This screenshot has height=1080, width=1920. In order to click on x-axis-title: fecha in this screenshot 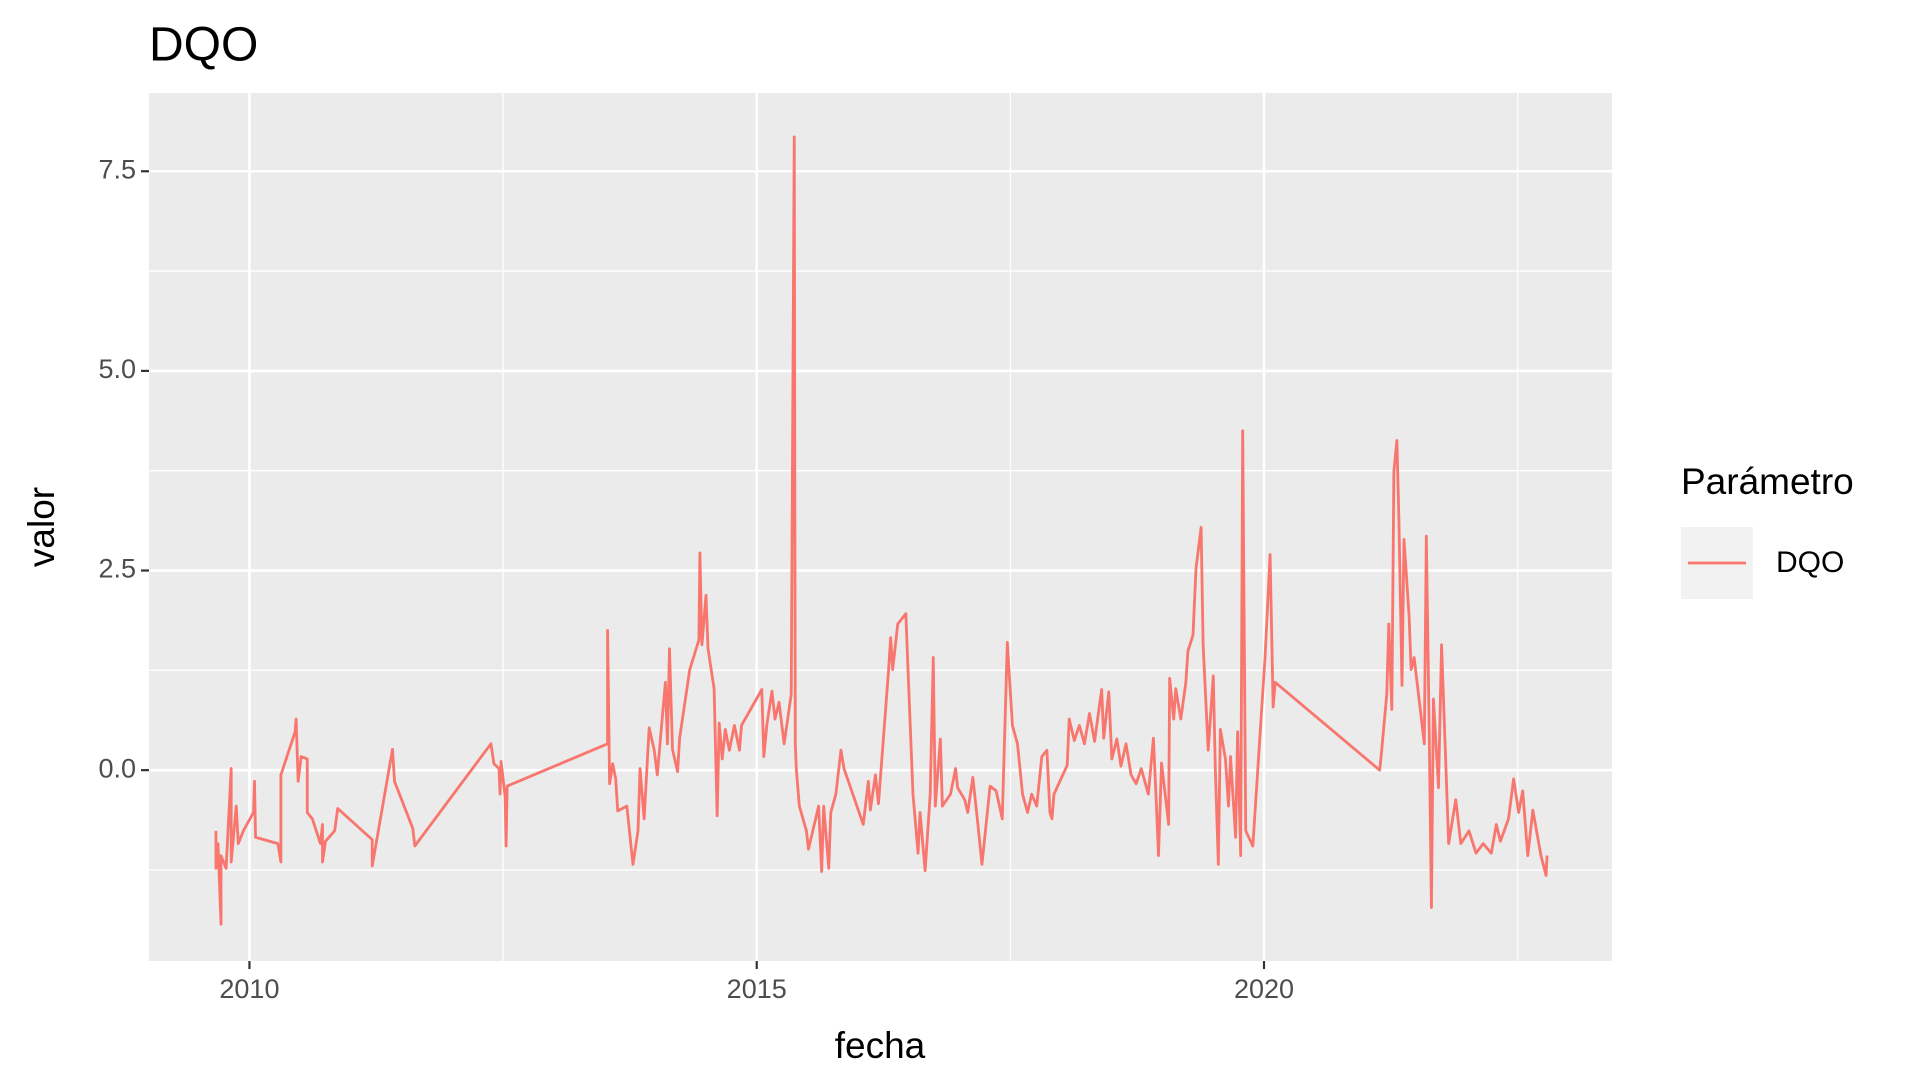, I will do `click(880, 1045)`.